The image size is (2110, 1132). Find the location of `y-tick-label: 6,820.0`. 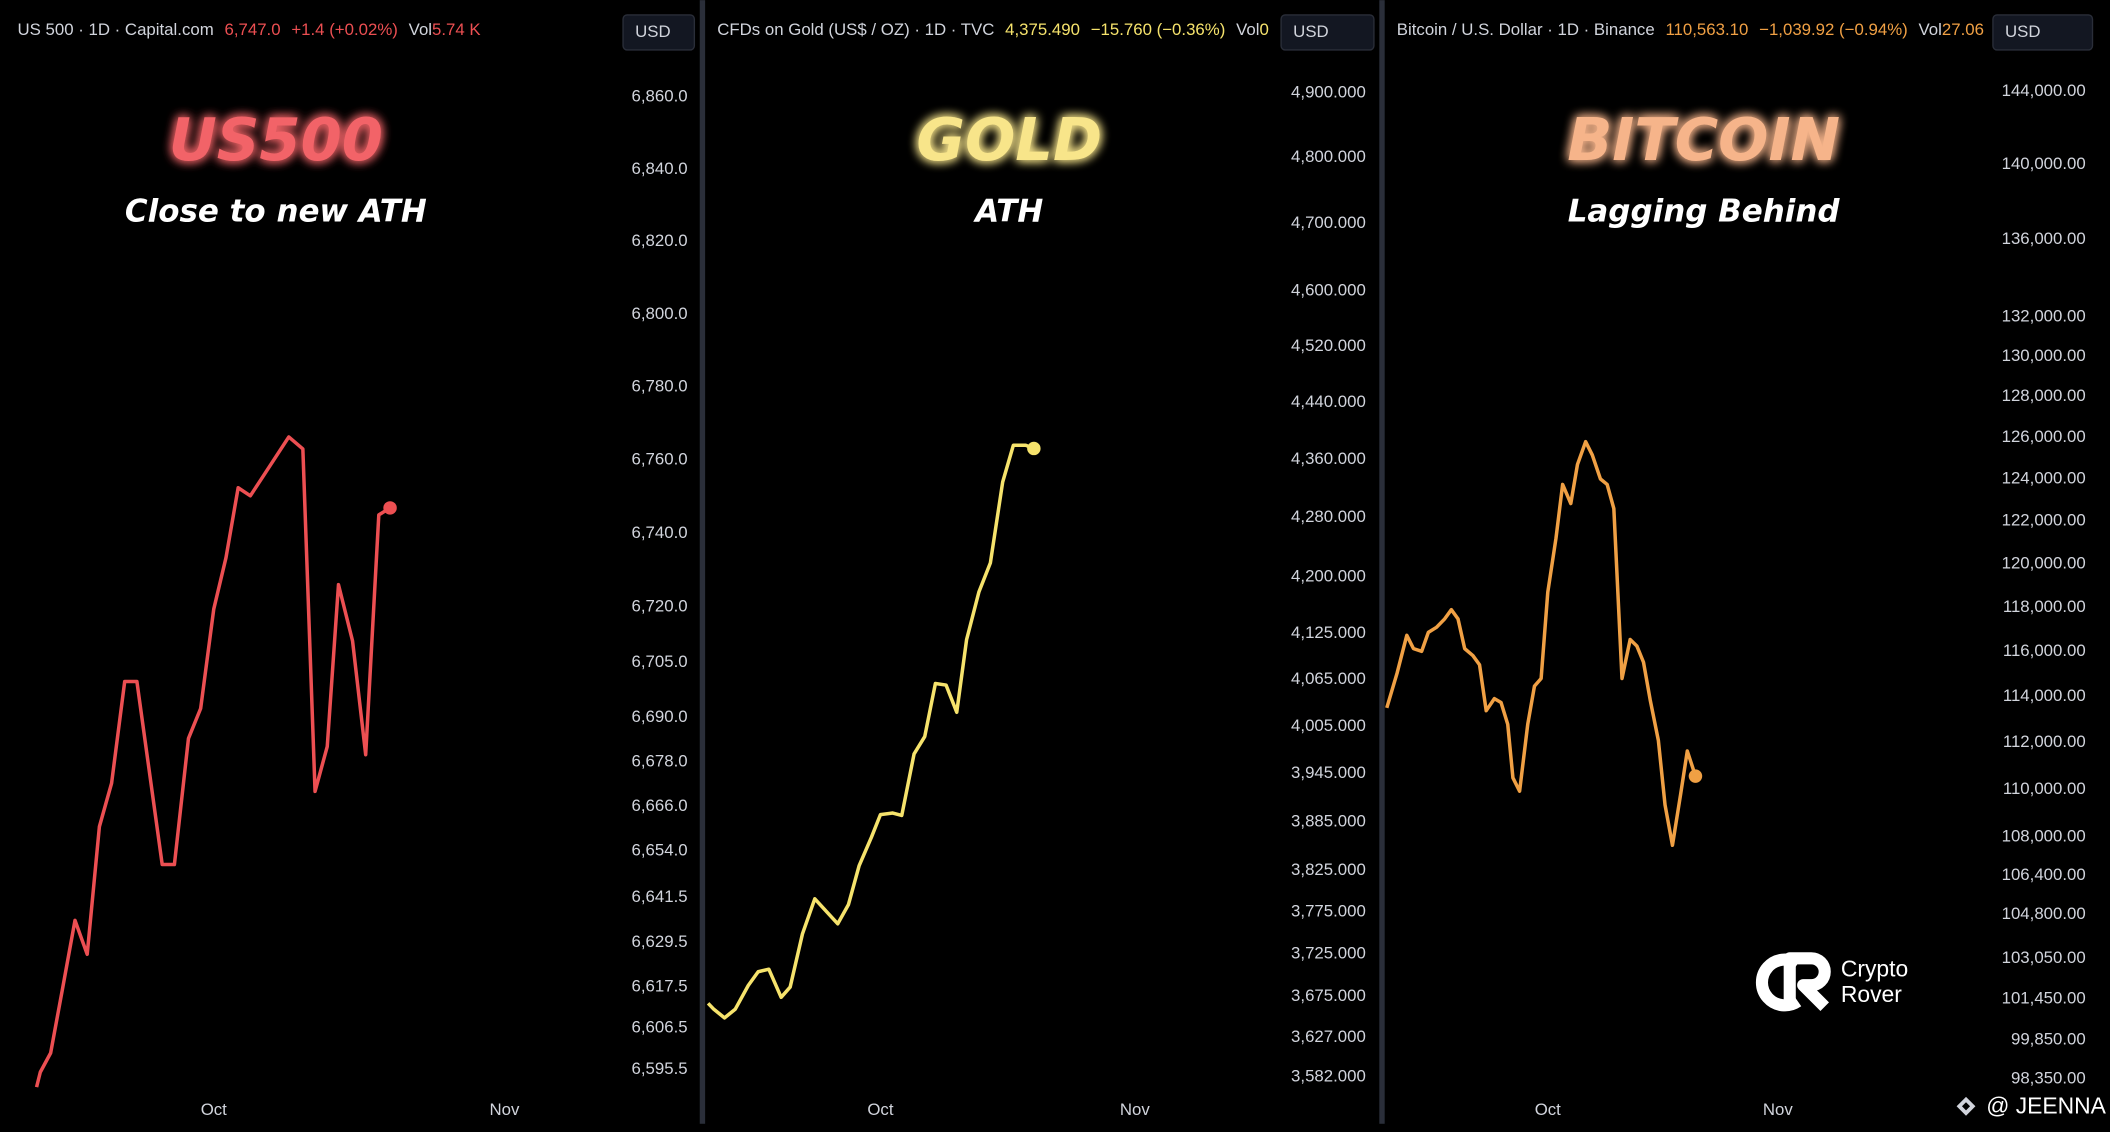

y-tick-label: 6,820.0 is located at coordinates (660, 240).